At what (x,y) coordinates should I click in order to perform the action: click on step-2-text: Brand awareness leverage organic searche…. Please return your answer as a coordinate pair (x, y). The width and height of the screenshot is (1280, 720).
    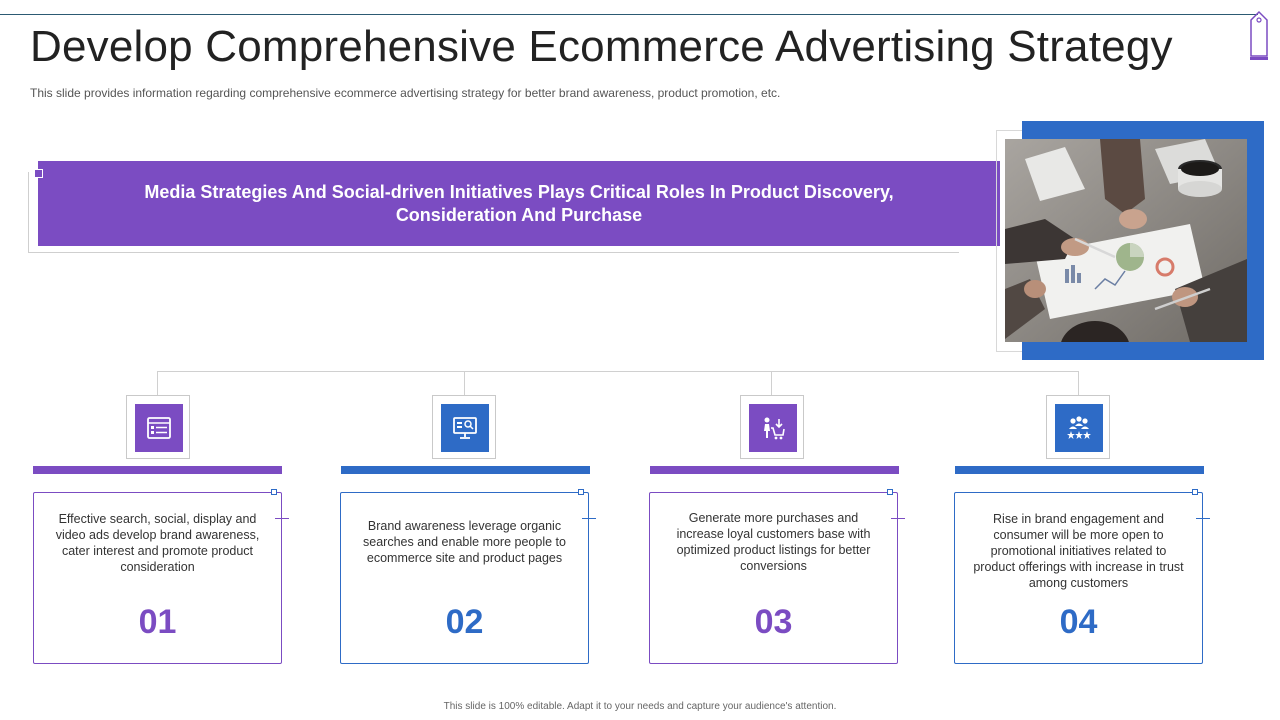
    Looking at the image, I should click on (464, 542).